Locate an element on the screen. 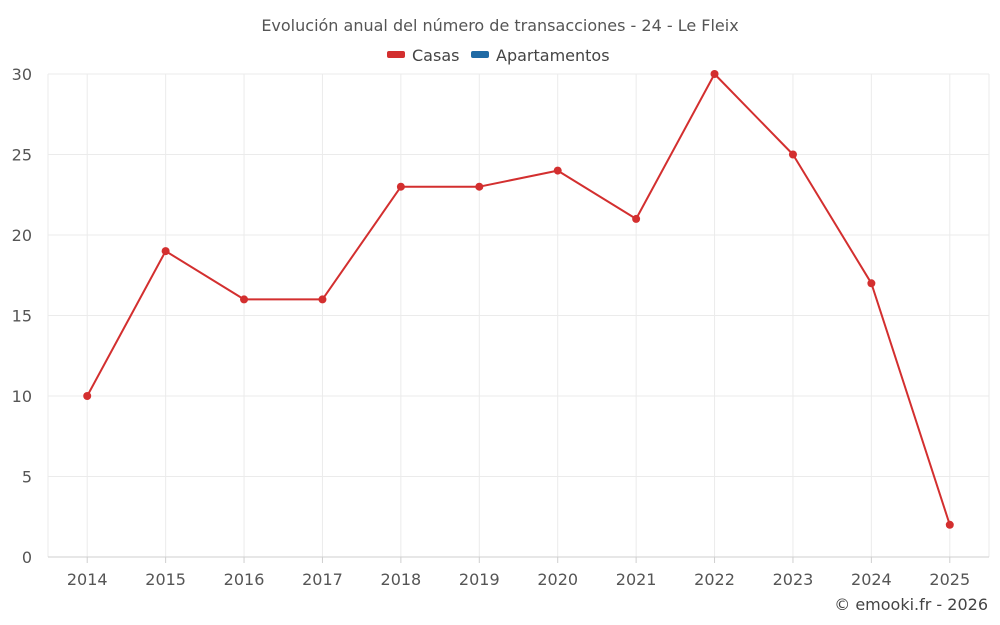 This screenshot has width=1000, height=625. data-point-casas-2021 is located at coordinates (636, 218).